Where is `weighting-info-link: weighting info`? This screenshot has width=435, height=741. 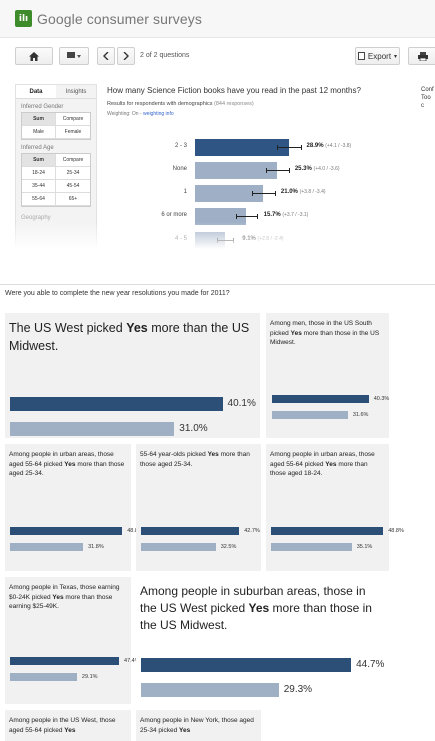
weighting-info-link: weighting info is located at coordinates (158, 114).